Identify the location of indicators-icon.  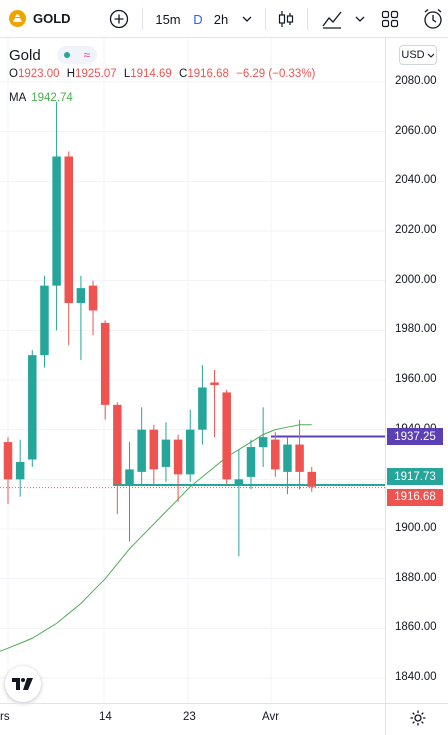
(332, 20).